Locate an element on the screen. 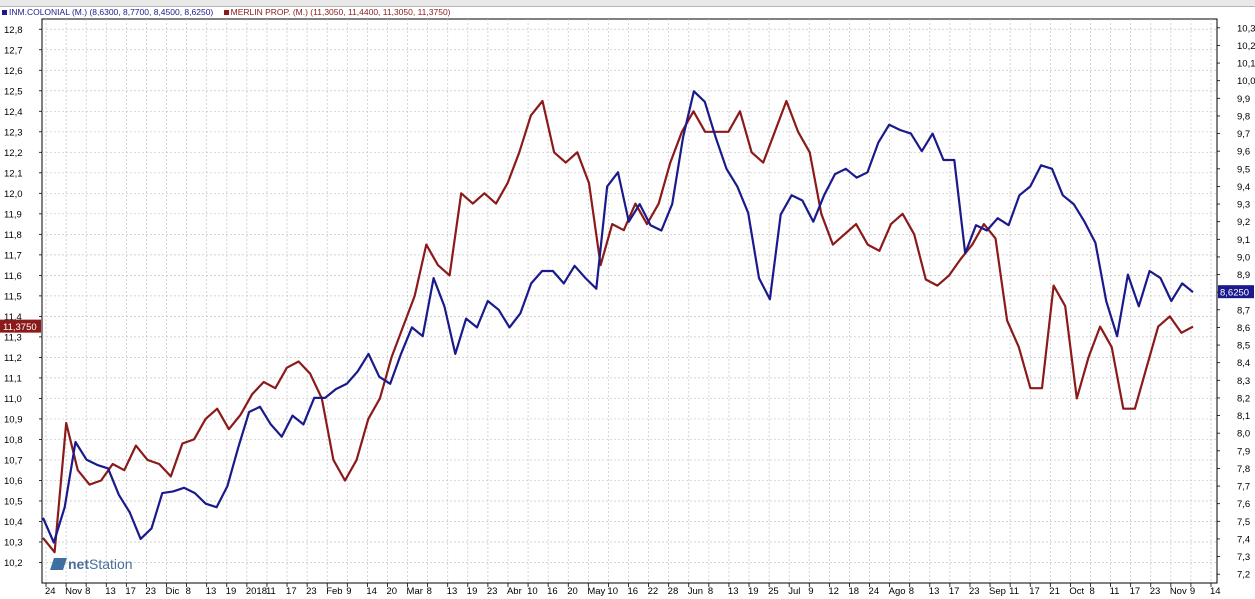 The height and width of the screenshot is (599, 1255). x-tick-label: Feb is located at coordinates (334, 591).